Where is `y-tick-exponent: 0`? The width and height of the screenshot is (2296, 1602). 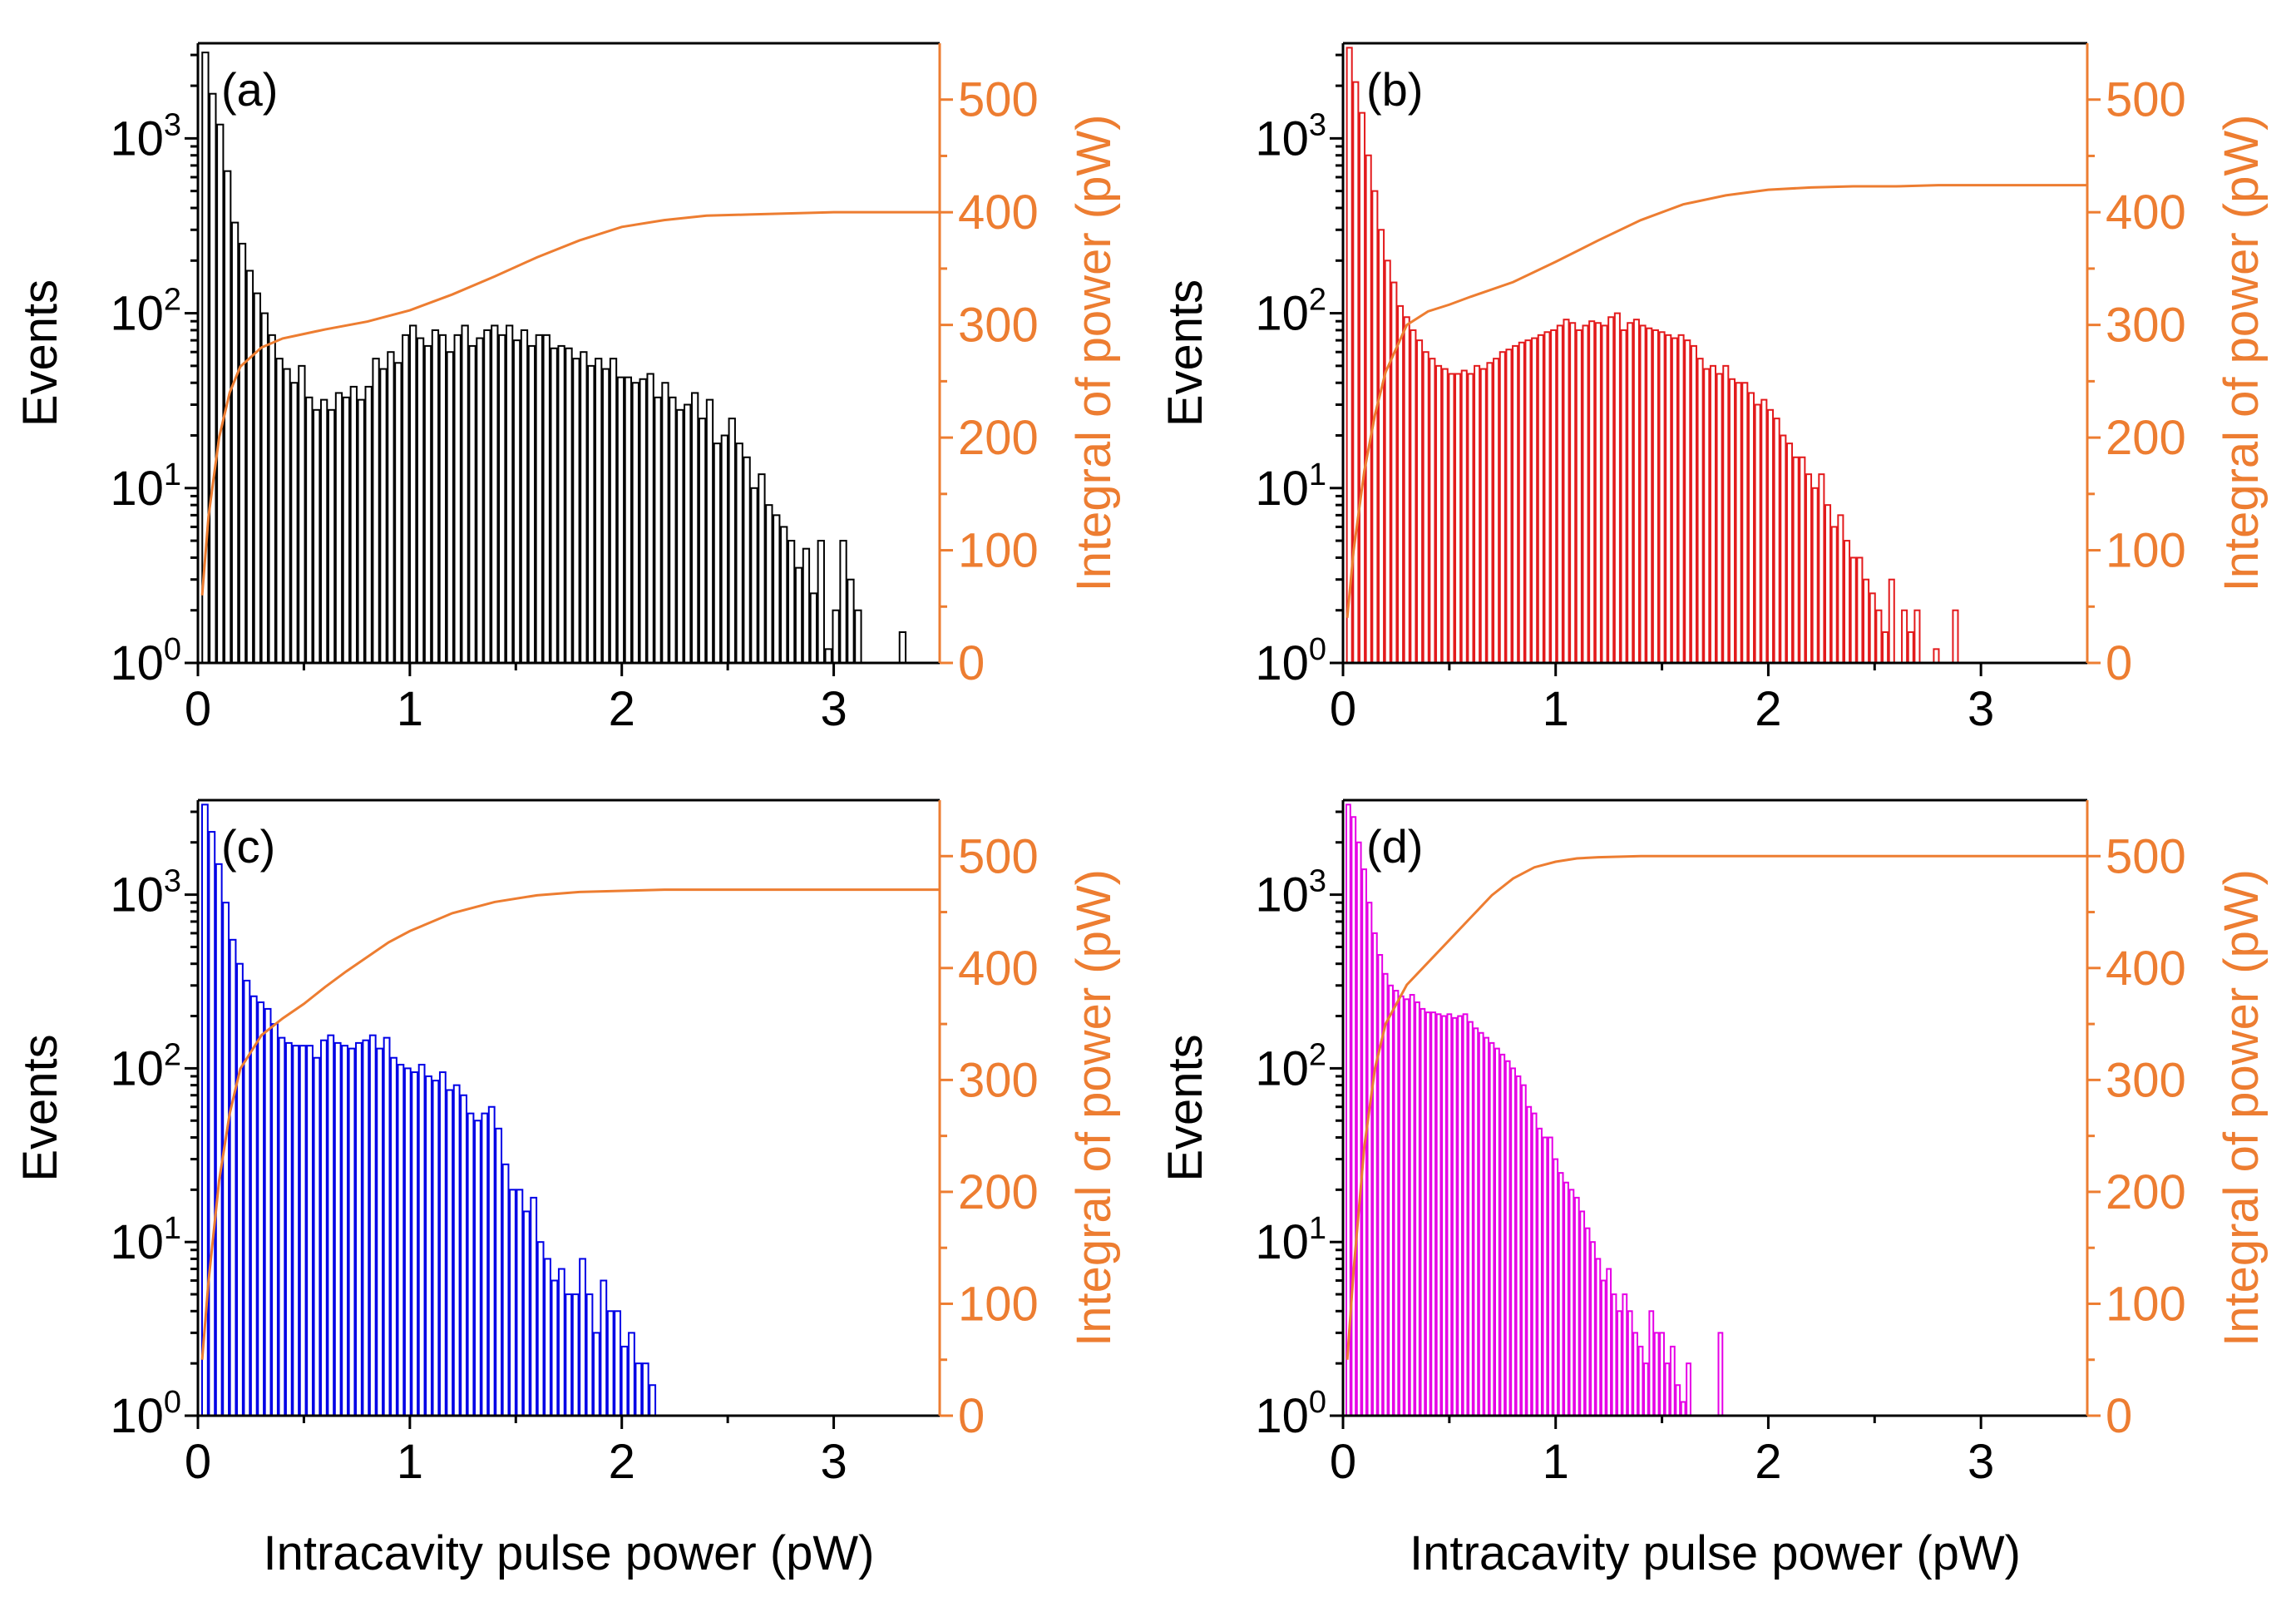 y-tick-exponent: 0 is located at coordinates (1317, 1402).